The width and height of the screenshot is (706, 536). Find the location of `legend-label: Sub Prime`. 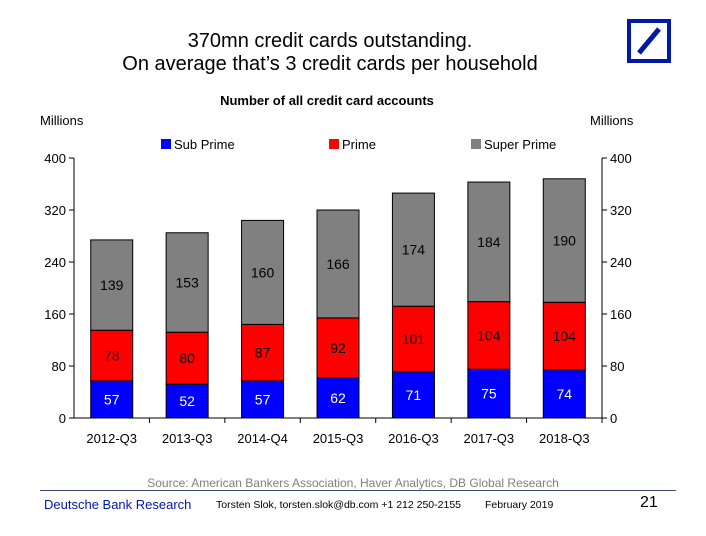

legend-label: Sub Prime is located at coordinates (204, 144).